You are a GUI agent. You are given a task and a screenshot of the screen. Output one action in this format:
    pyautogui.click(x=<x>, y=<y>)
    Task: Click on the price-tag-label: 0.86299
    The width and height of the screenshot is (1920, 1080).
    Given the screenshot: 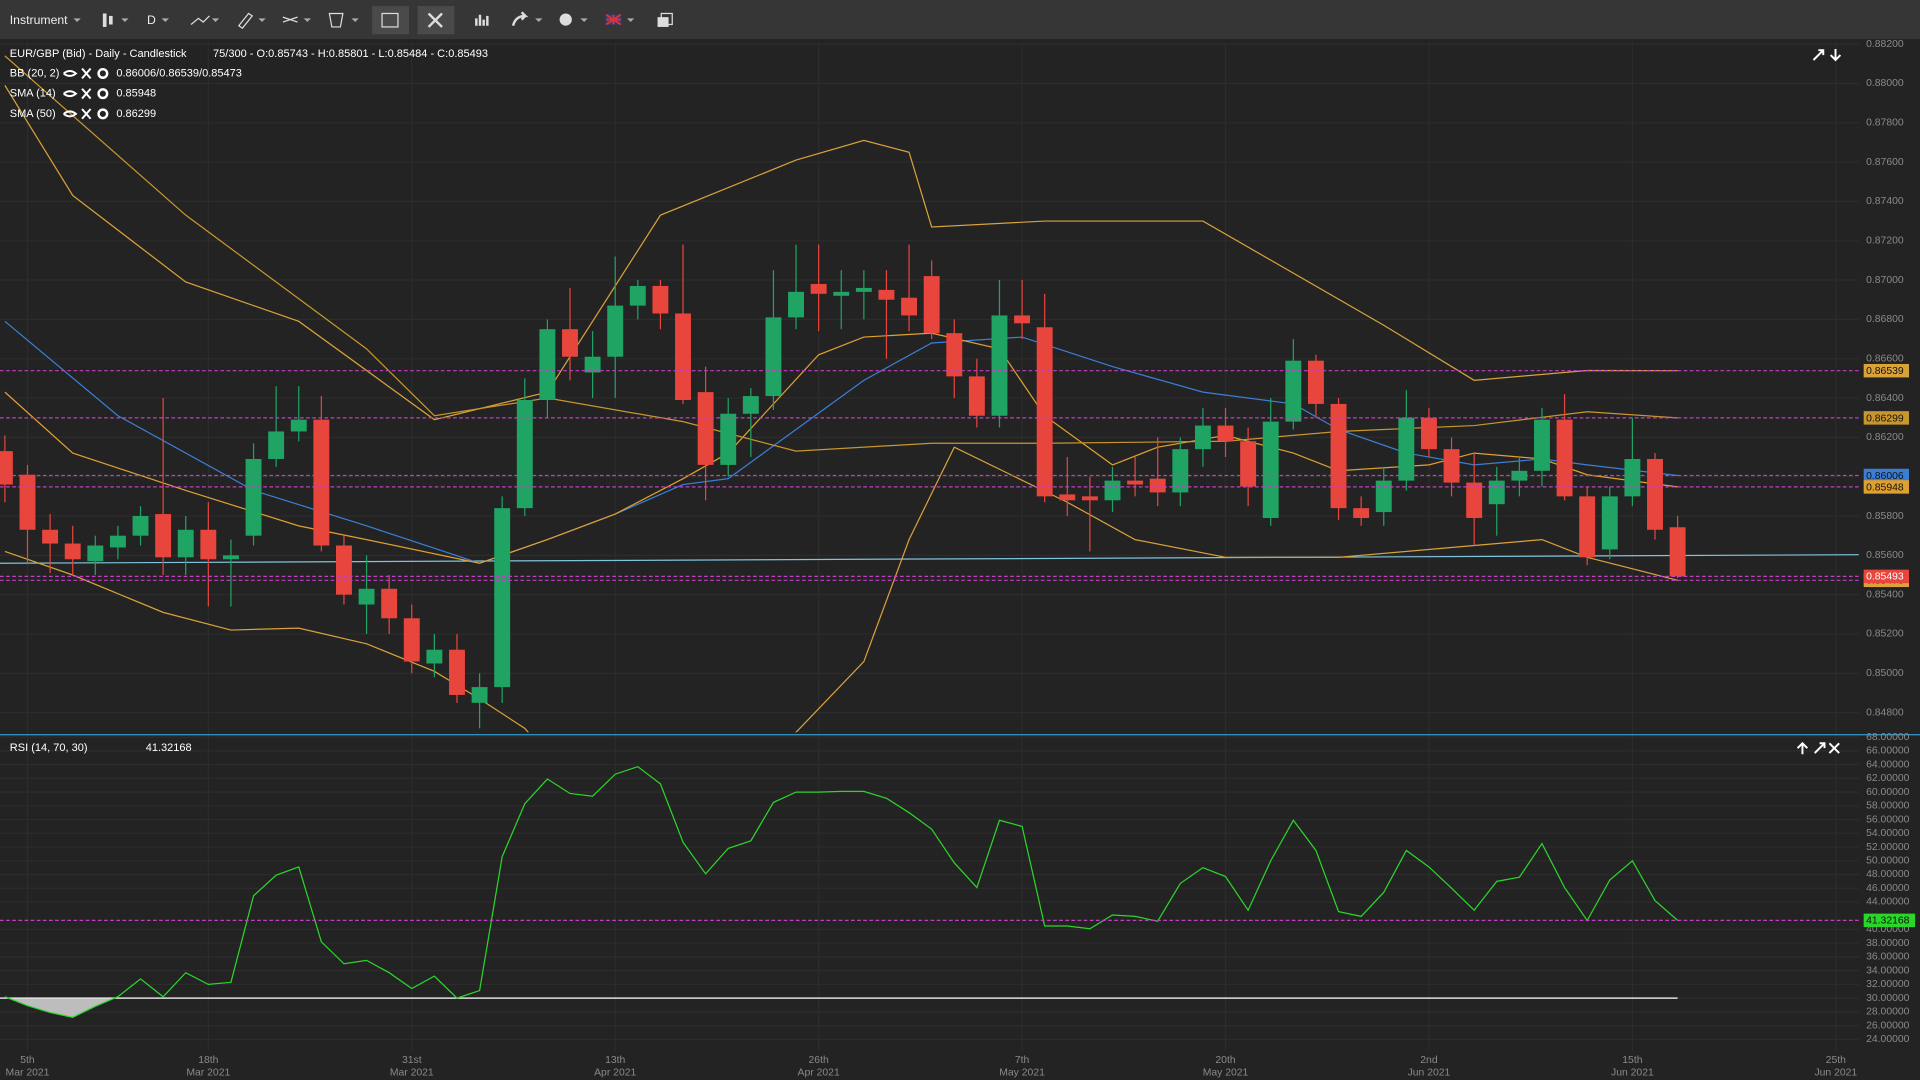 What is the action you would take?
    pyautogui.click(x=1885, y=418)
    